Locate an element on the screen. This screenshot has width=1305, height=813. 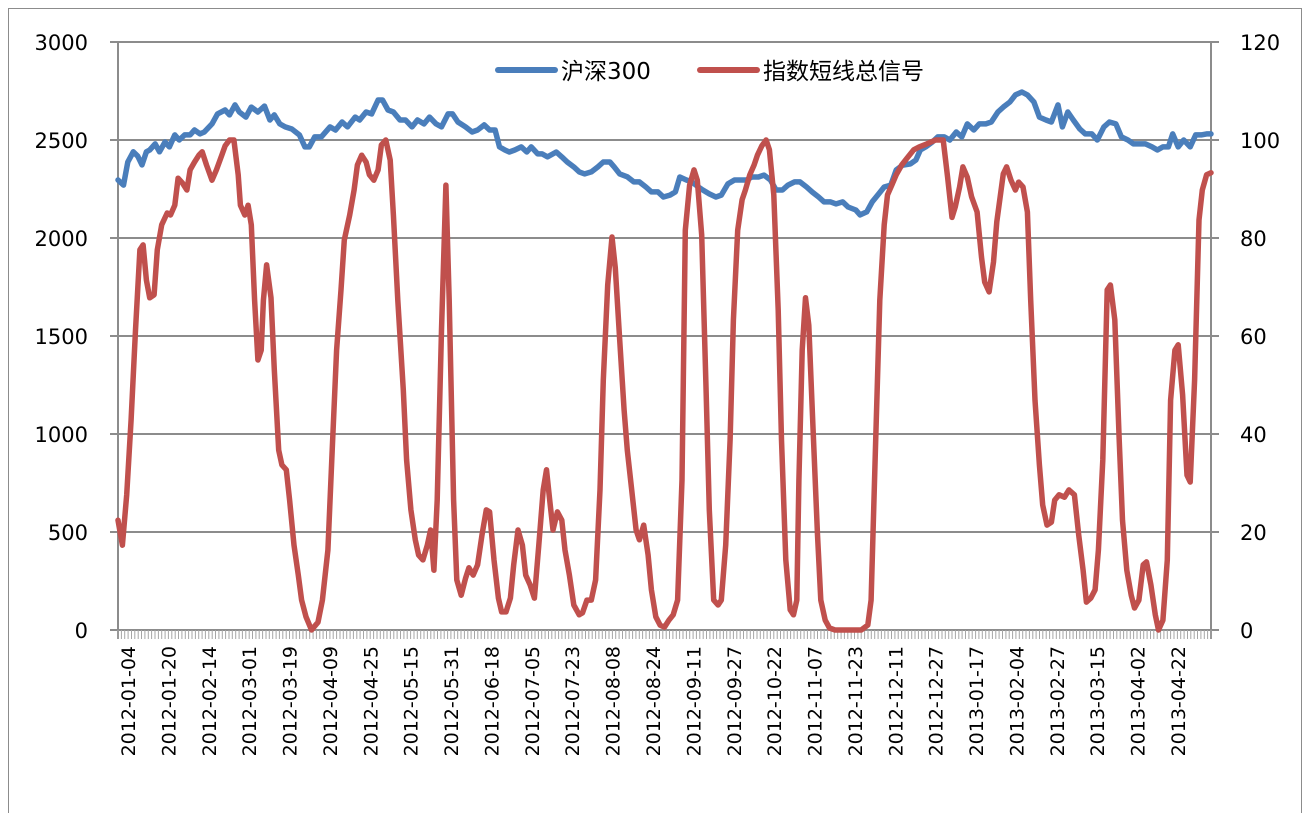
x-axis-date-tick: 2012-10-22 is located at coordinates (775, 701).